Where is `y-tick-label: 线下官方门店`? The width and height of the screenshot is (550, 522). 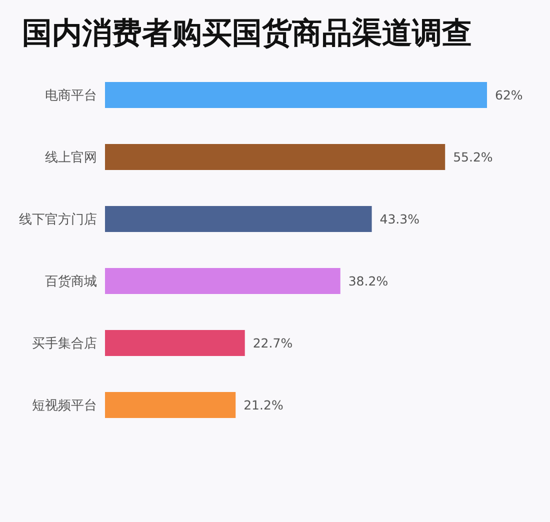
y-tick-label: 线下官方门店 is located at coordinates (58, 220).